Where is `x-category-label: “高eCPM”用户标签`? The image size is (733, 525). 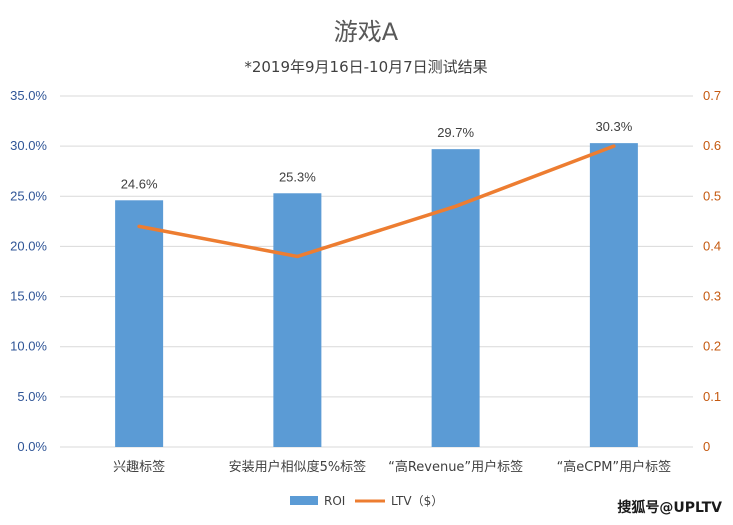
x-category-label: “高eCPM”用户标签 is located at coordinates (614, 467).